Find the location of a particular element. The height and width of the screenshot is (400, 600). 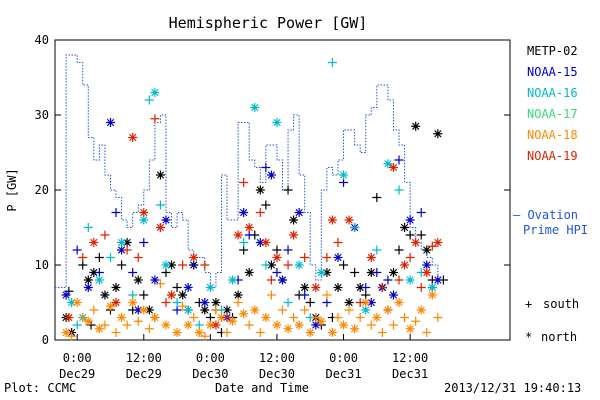

legend-item: NOAA-17 is located at coordinates (552, 114).